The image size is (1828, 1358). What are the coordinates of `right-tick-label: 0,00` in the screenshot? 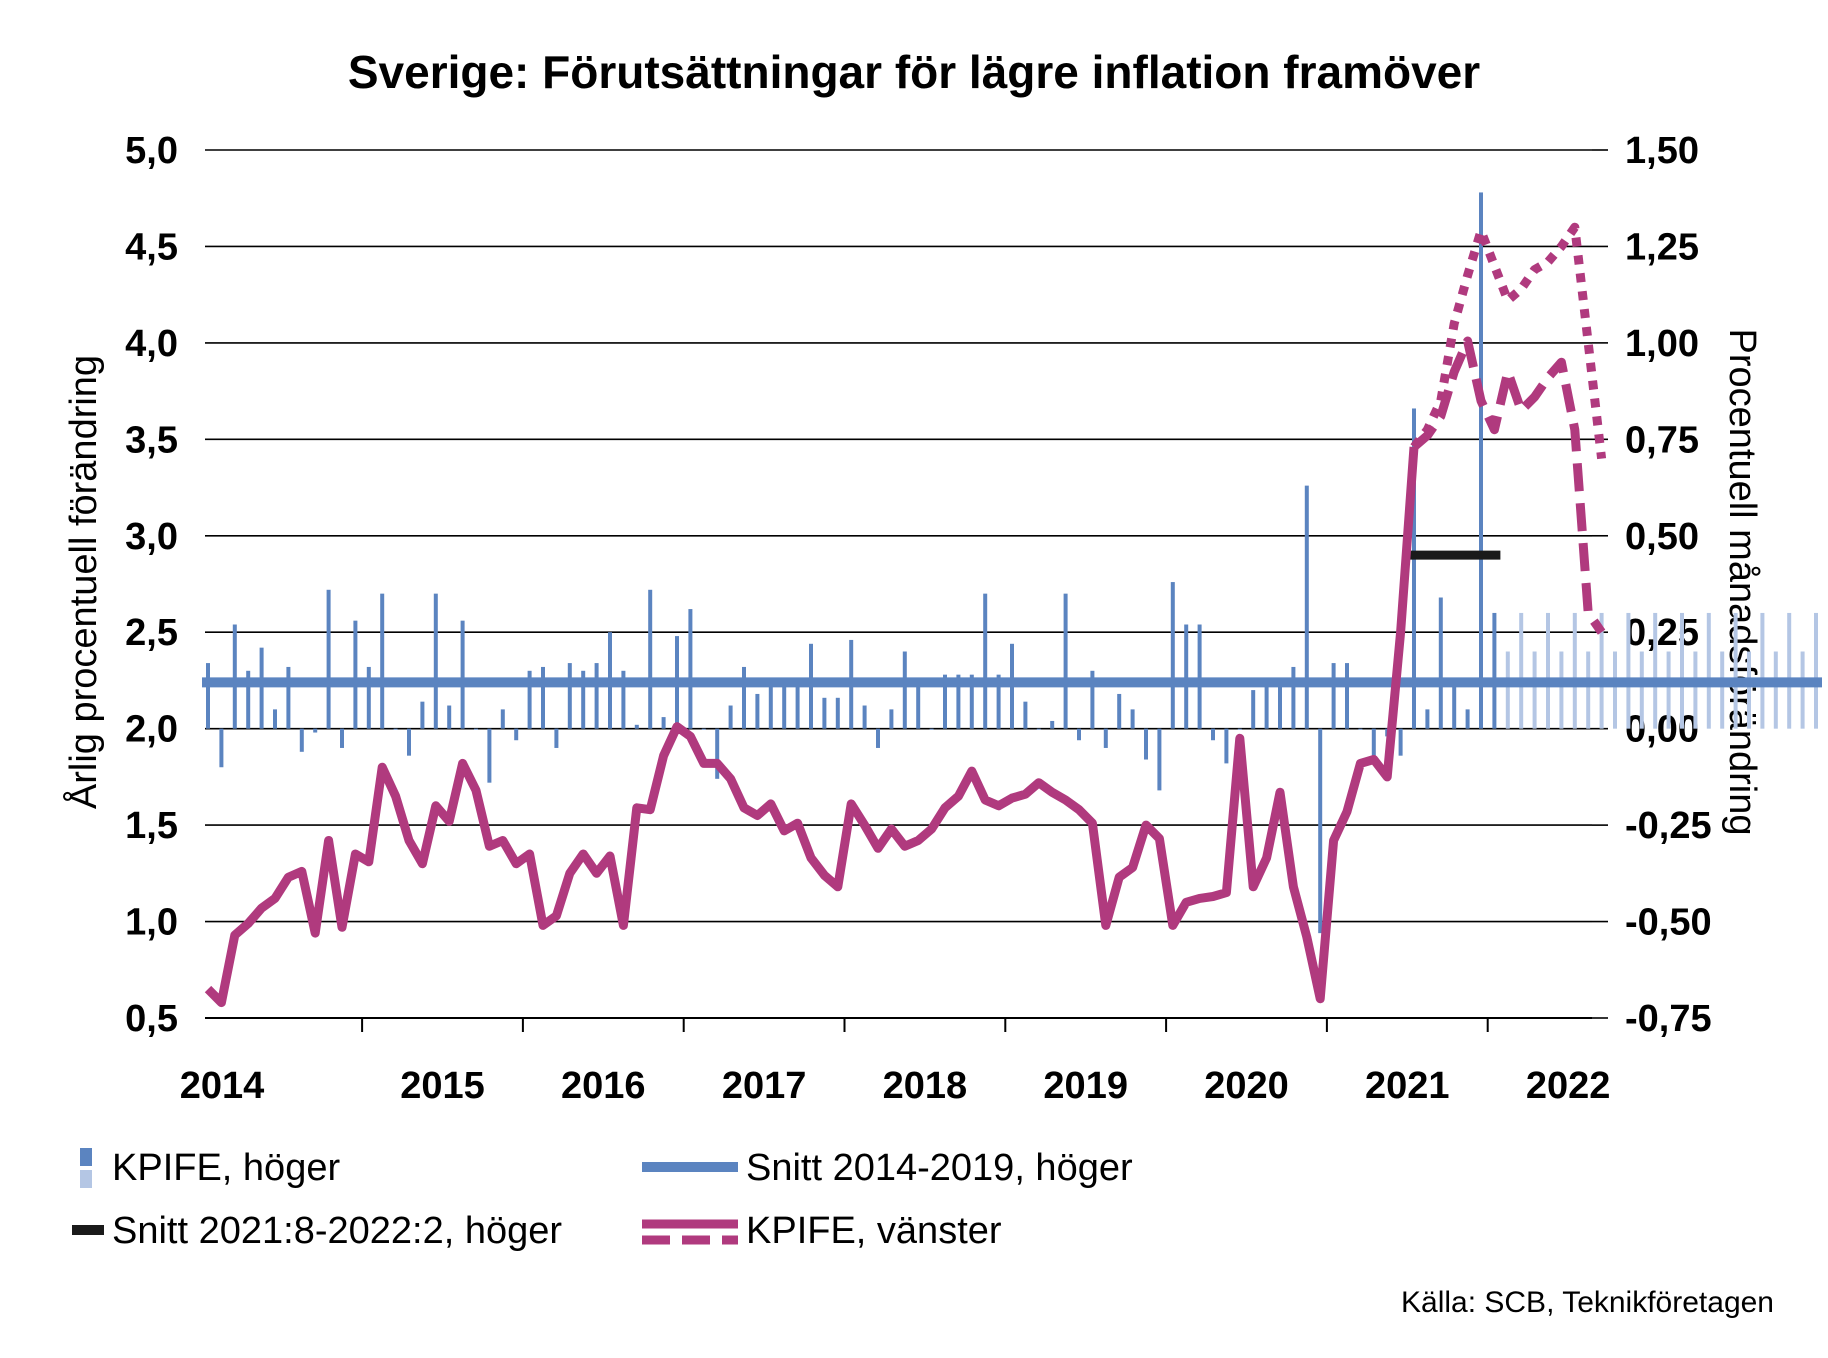 It's located at (1662, 730).